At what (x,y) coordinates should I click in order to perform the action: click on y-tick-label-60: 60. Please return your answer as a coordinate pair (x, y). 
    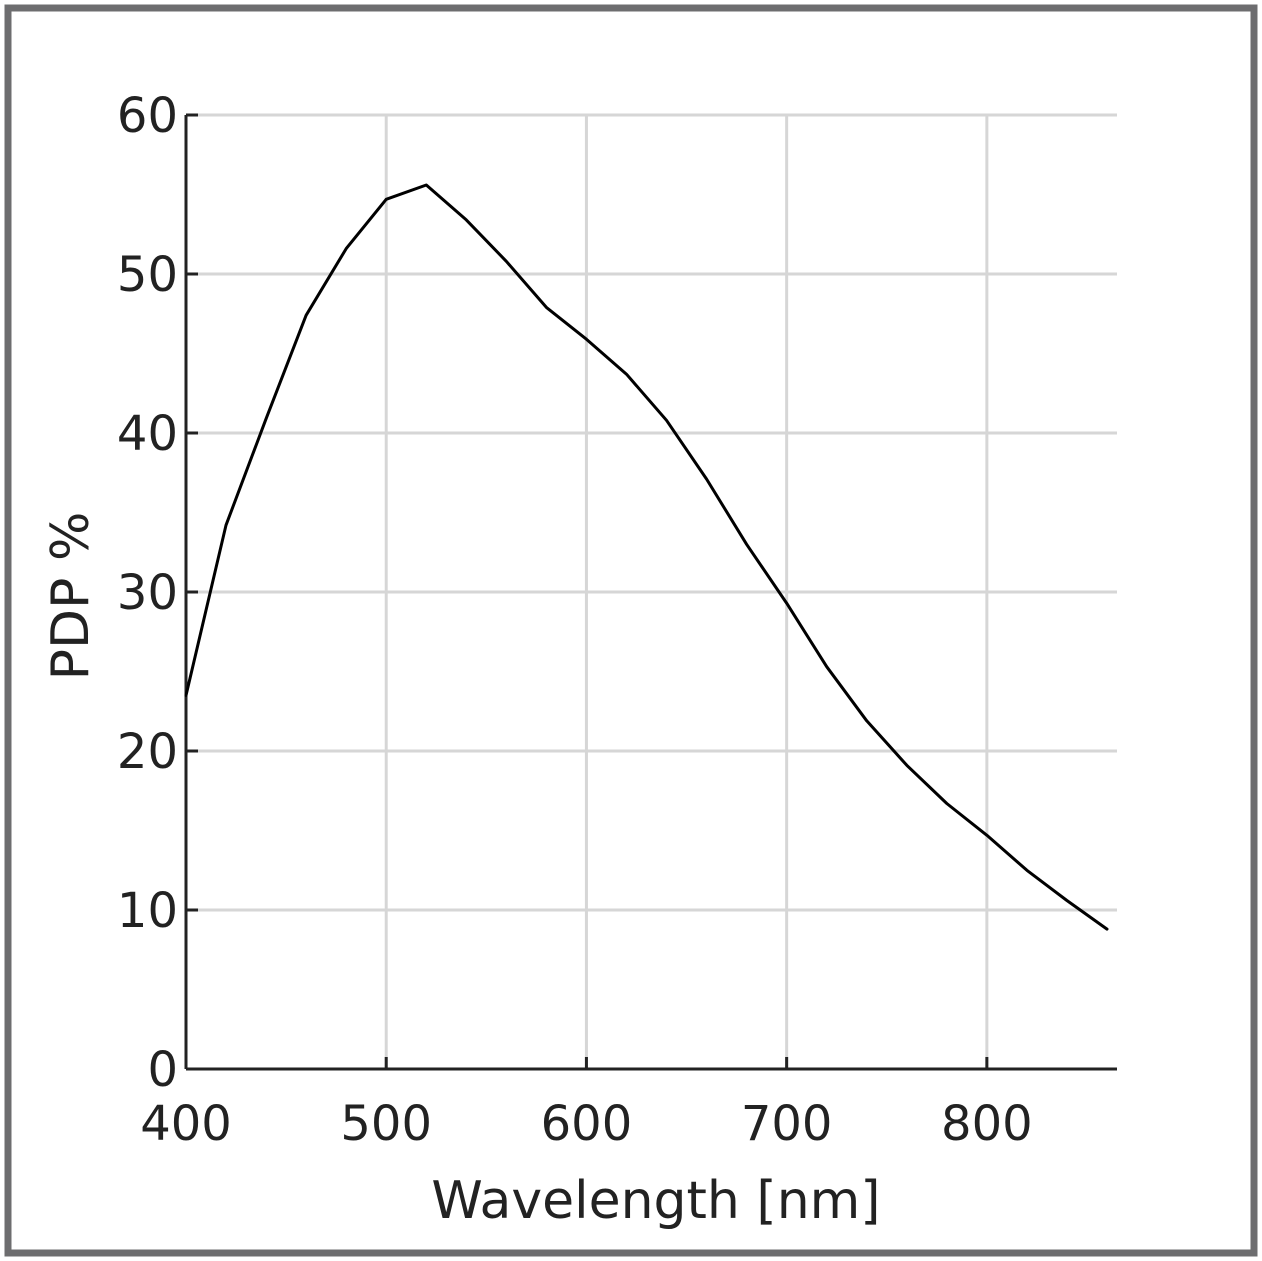
    Looking at the image, I should click on (147, 116).